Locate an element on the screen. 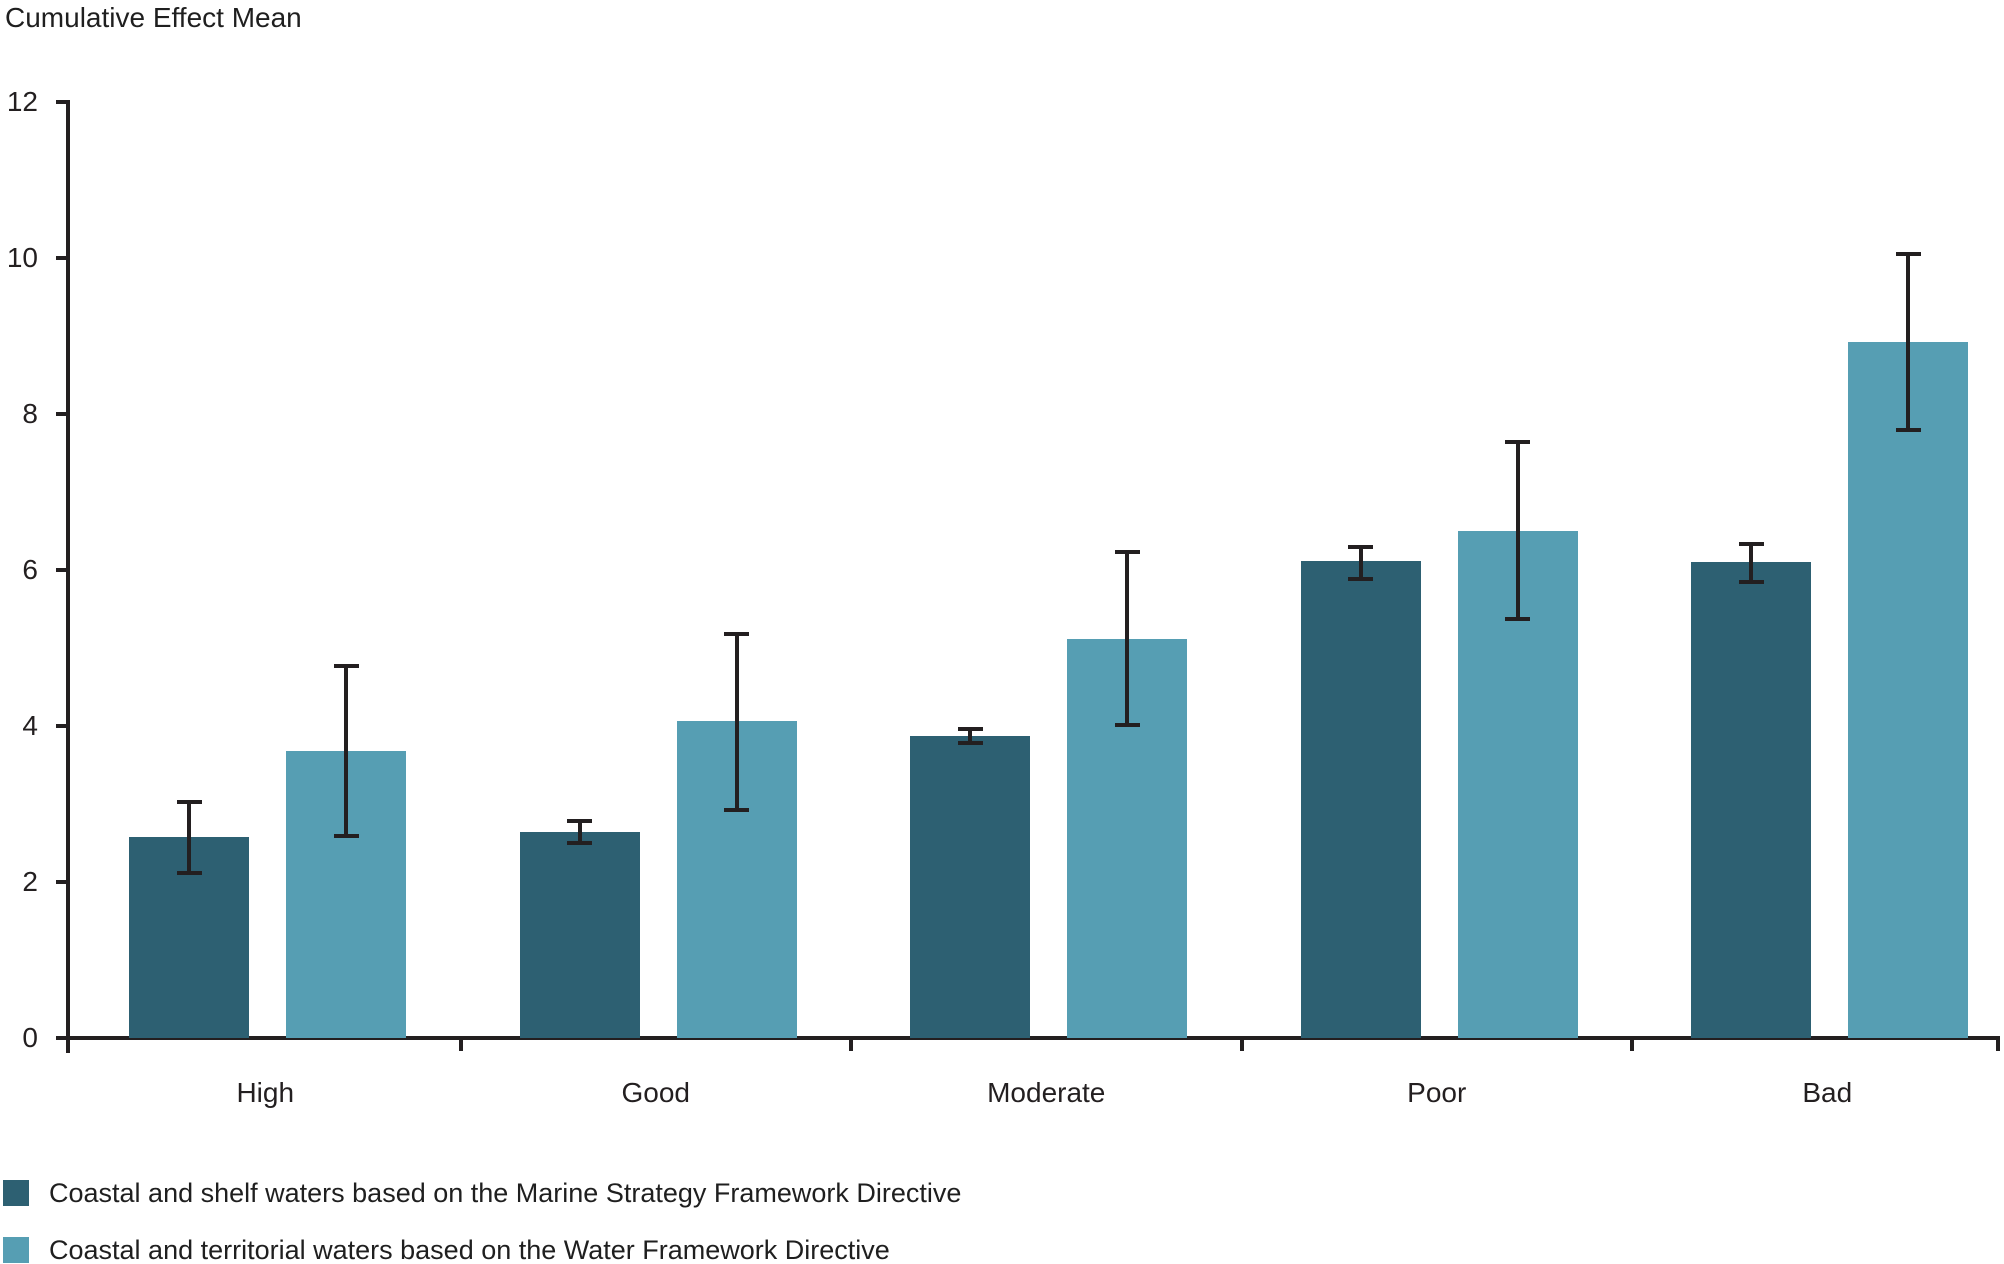 Image resolution: width=2004 pixels, height=1264 pixels. errorbar-cap-top-msfd-high is located at coordinates (189, 801).